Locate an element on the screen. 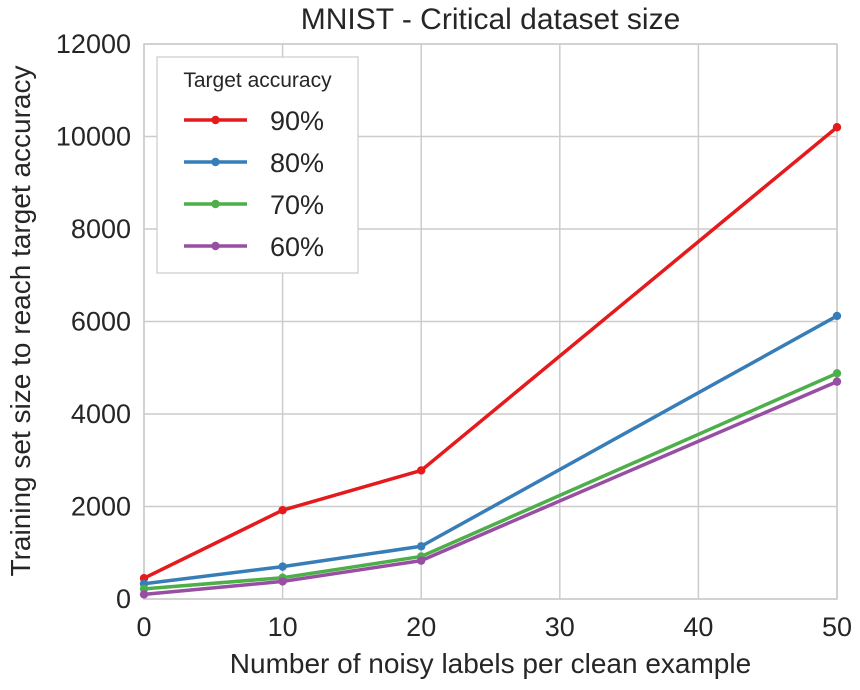  y-tick-label: 12000 is located at coordinates (93, 44).